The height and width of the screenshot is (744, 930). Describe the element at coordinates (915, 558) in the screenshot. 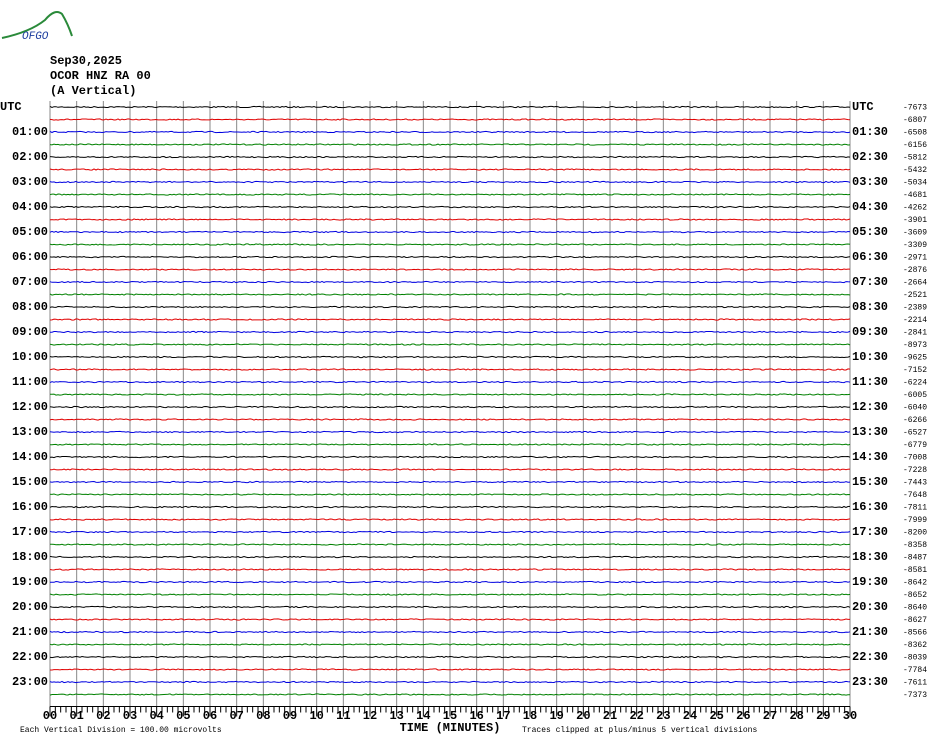

I see `offset-label: -8487` at that location.